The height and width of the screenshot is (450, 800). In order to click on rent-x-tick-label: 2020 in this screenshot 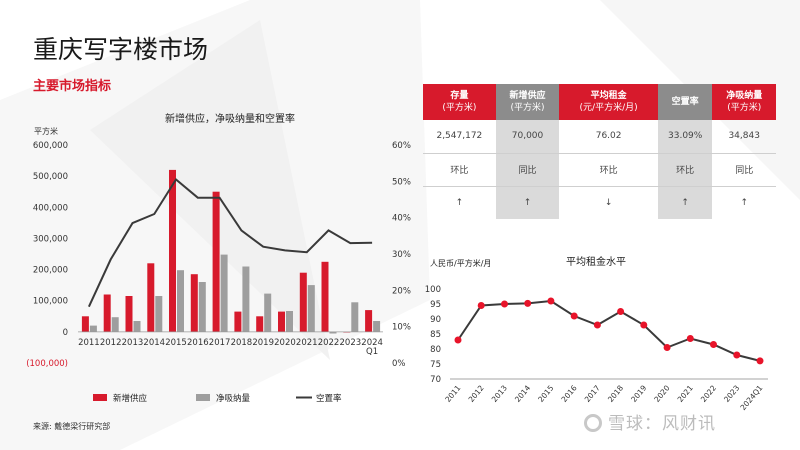, I will do `click(661, 393)`.